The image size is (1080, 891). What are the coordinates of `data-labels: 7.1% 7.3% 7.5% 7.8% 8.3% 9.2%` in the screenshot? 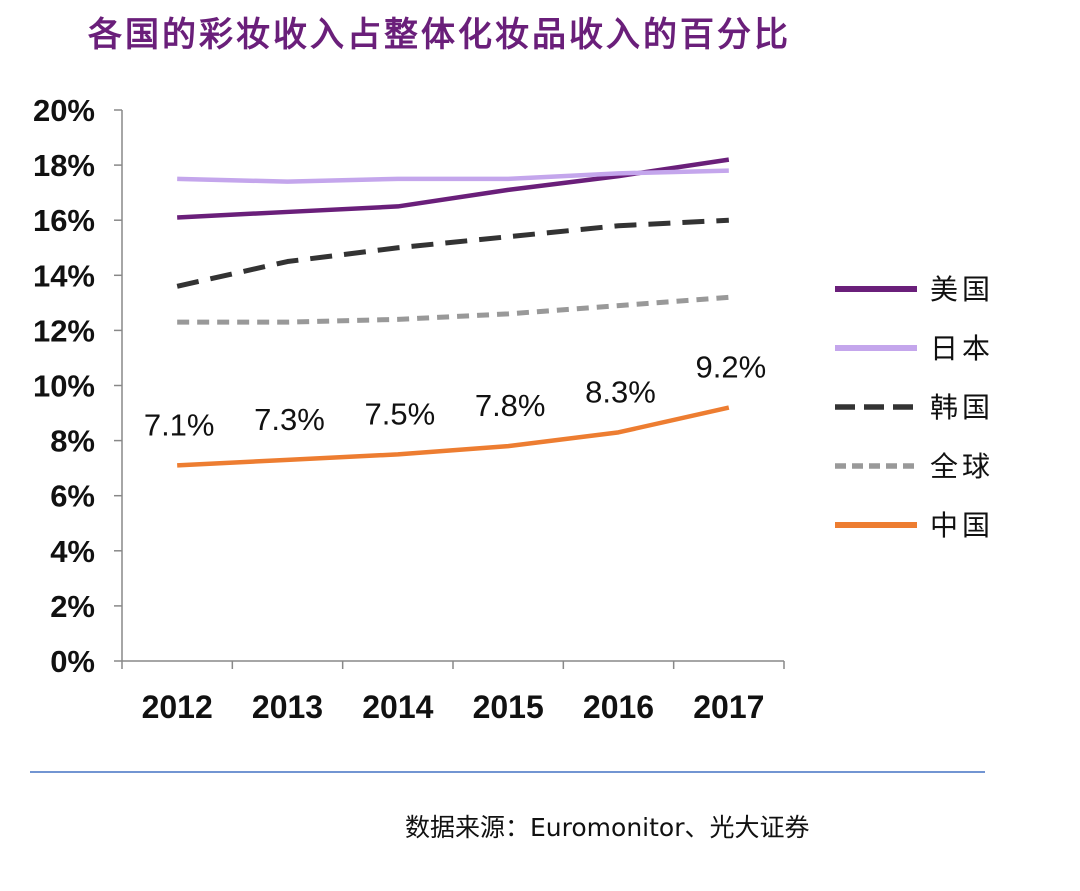 It's located at (455, 396).